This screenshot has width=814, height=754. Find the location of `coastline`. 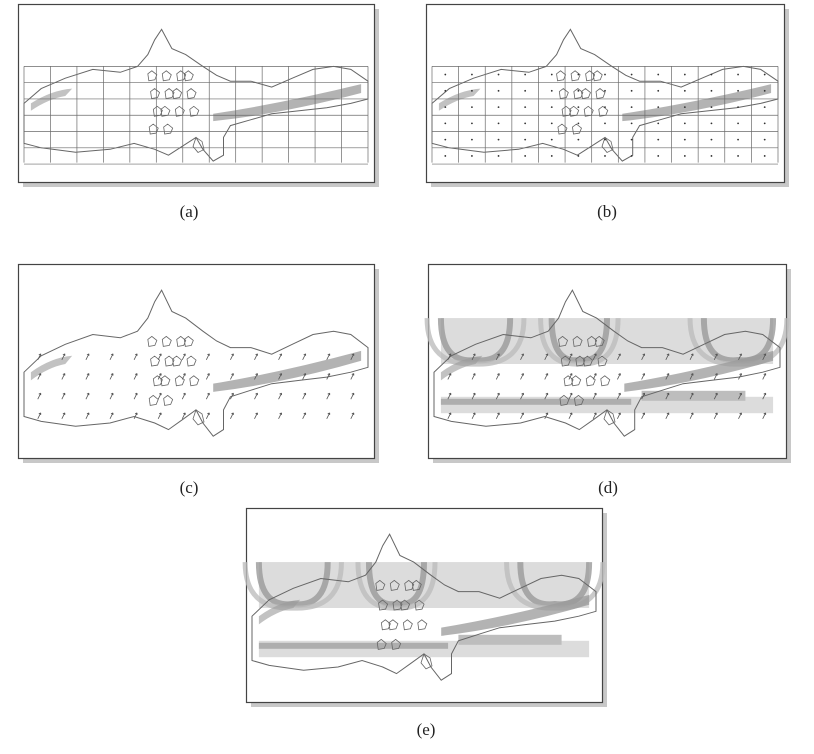

coastline is located at coordinates (607, 363).